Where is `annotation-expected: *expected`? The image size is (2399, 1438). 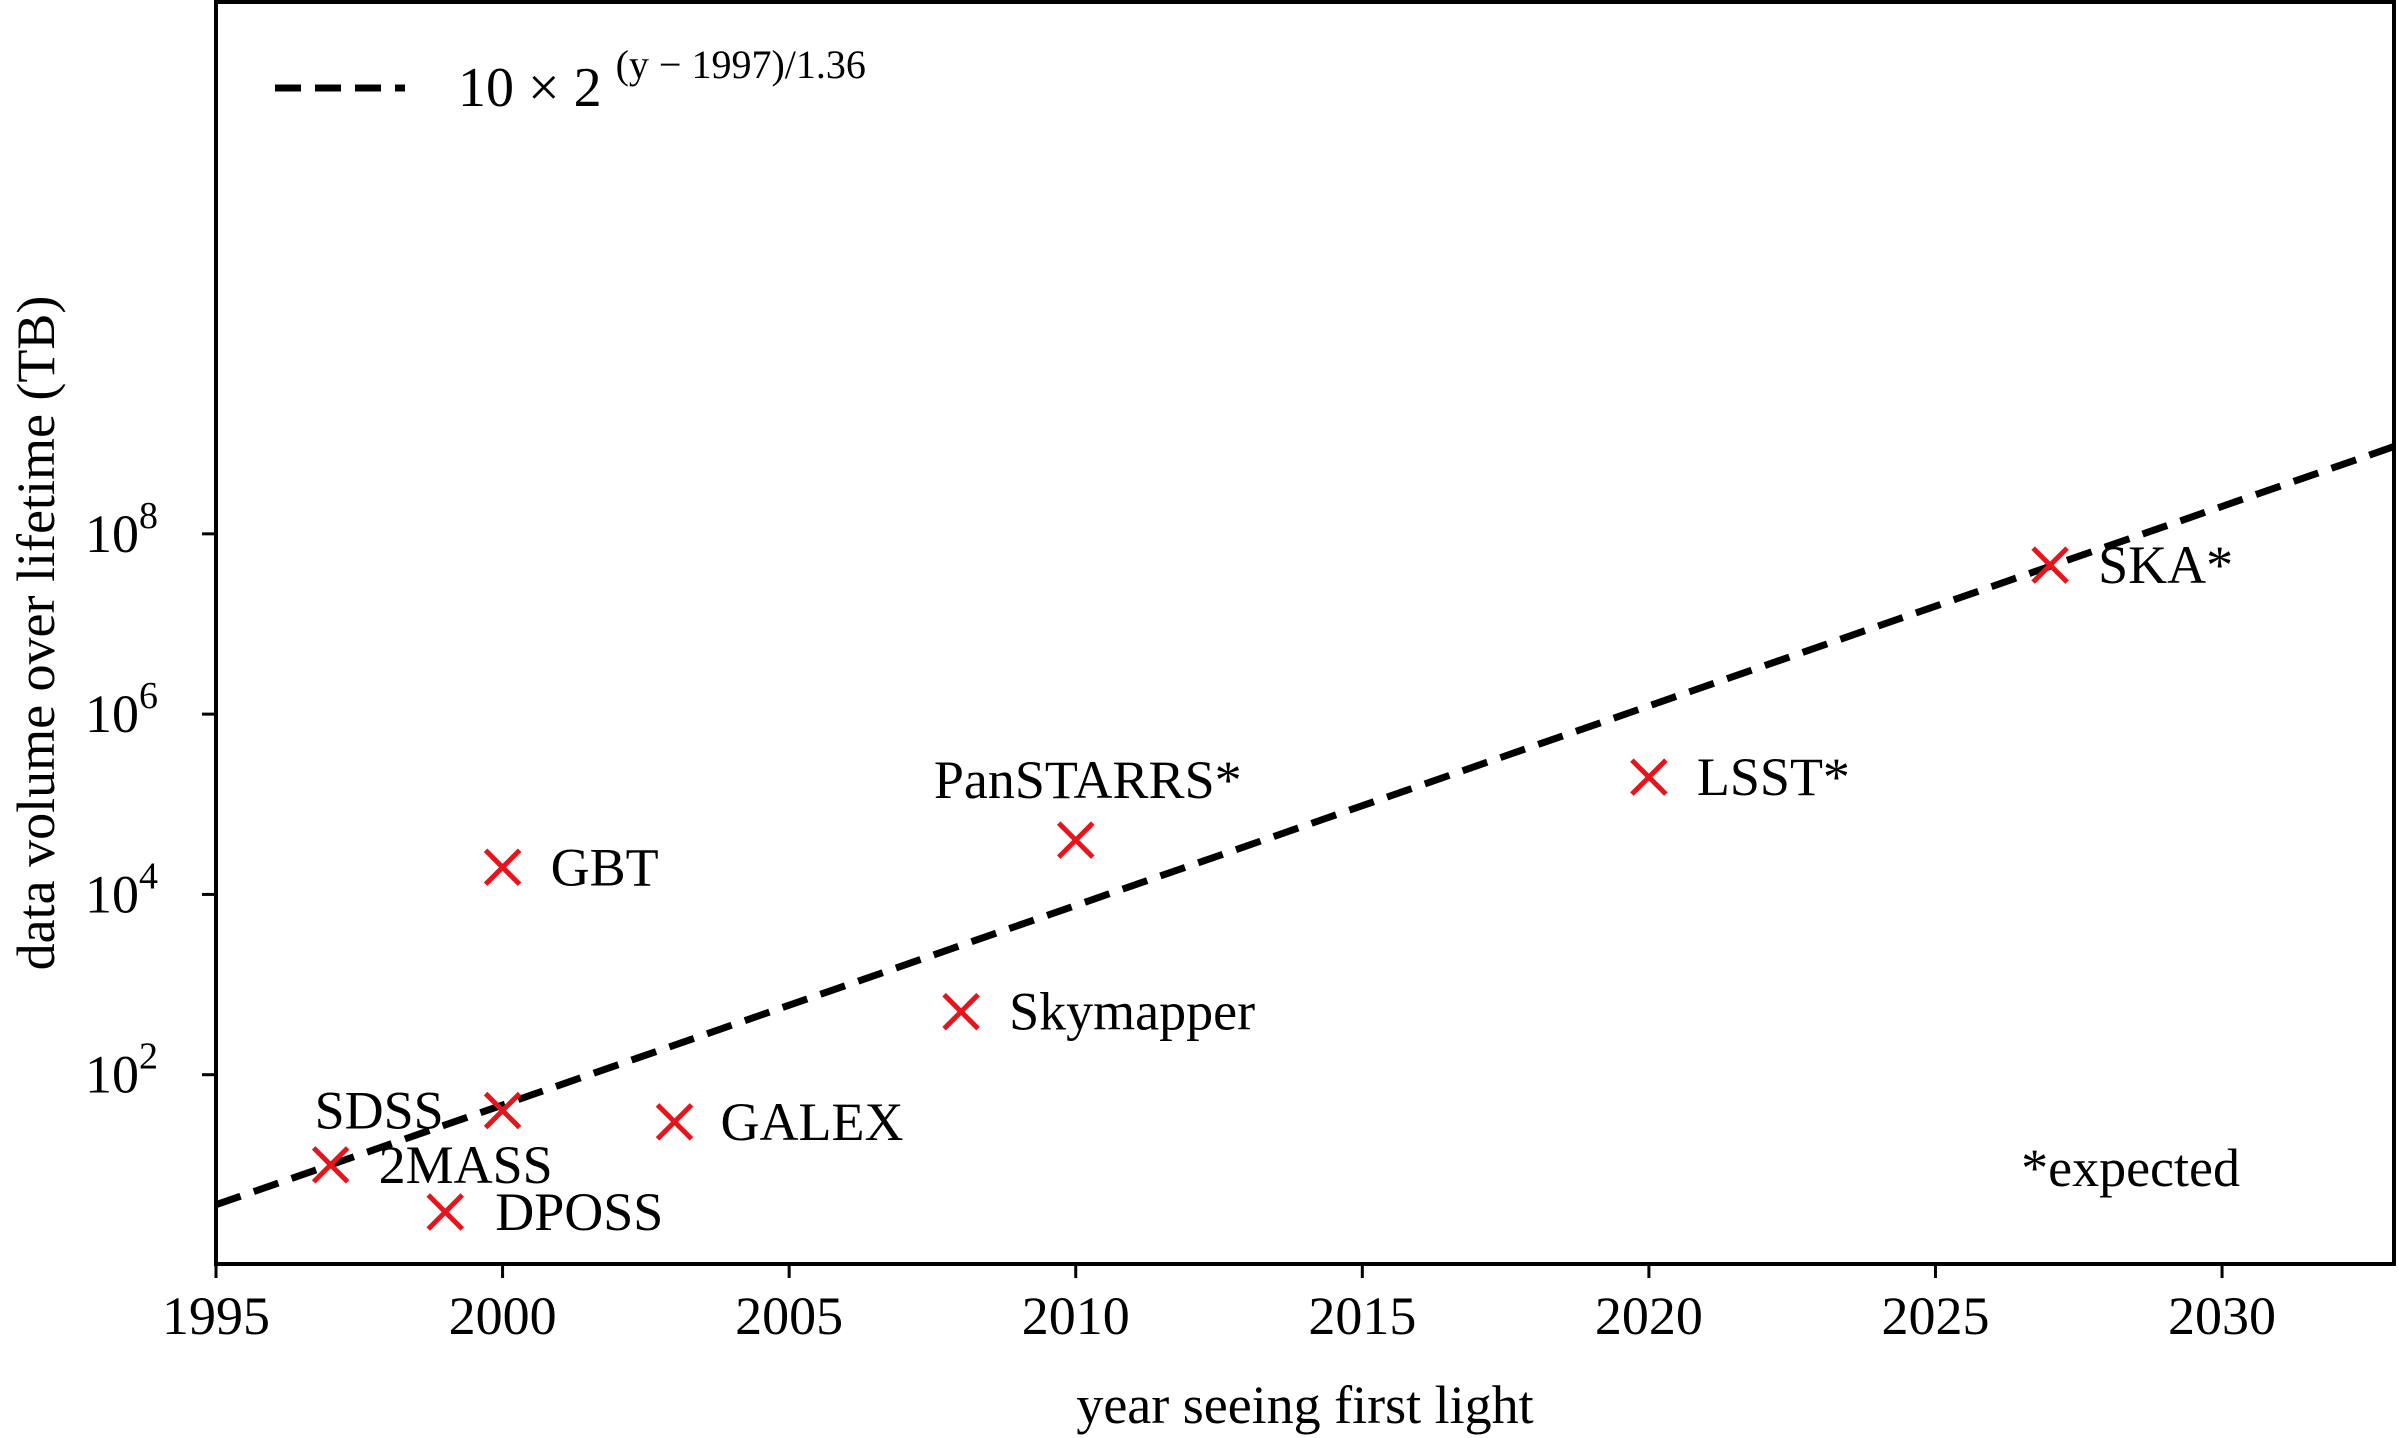
annotation-expected: *expected is located at coordinates (2130, 1168).